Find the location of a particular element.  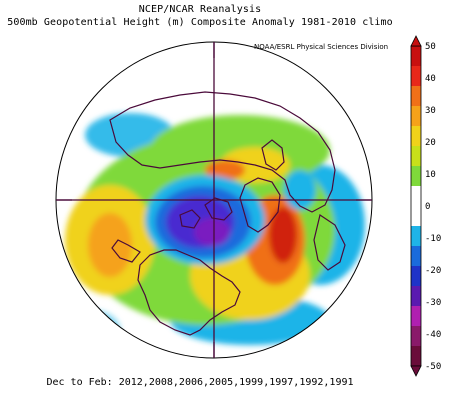

colorbar-tick-label: 40 is located at coordinates (430, 79).